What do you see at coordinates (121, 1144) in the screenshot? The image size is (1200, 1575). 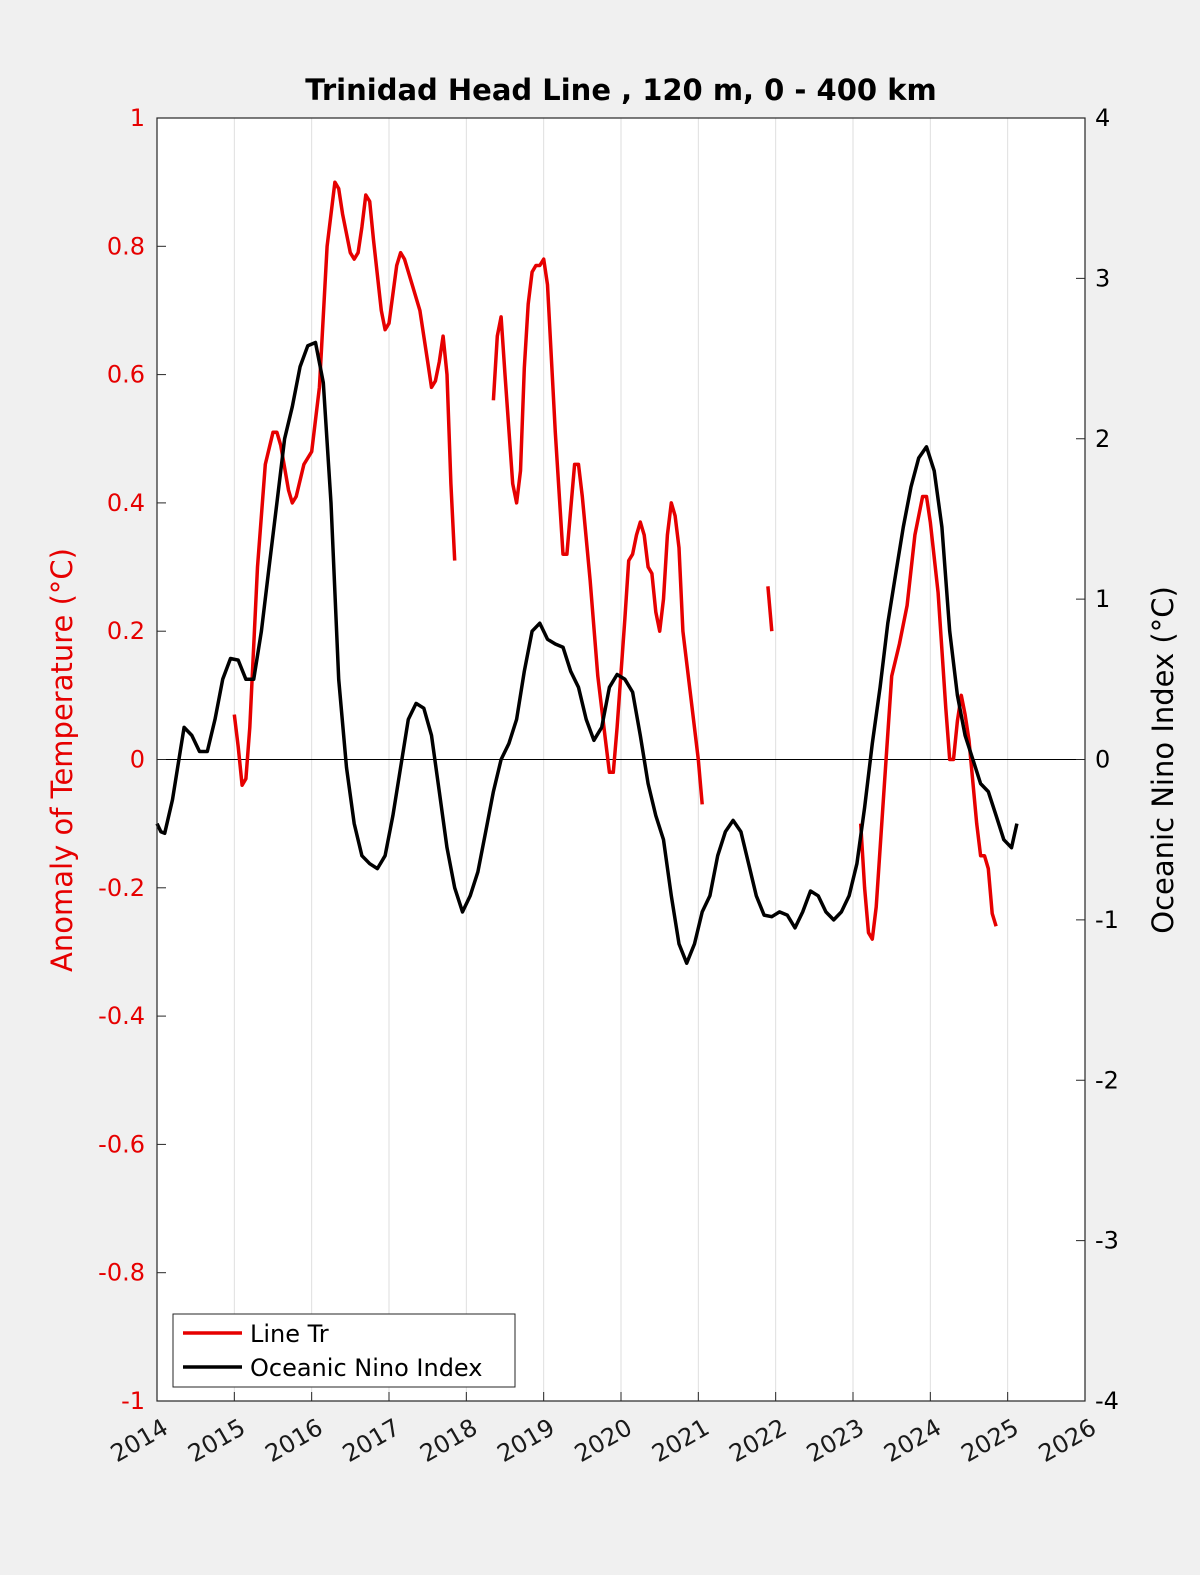 I see `left-tick-label: -0.6` at bounding box center [121, 1144].